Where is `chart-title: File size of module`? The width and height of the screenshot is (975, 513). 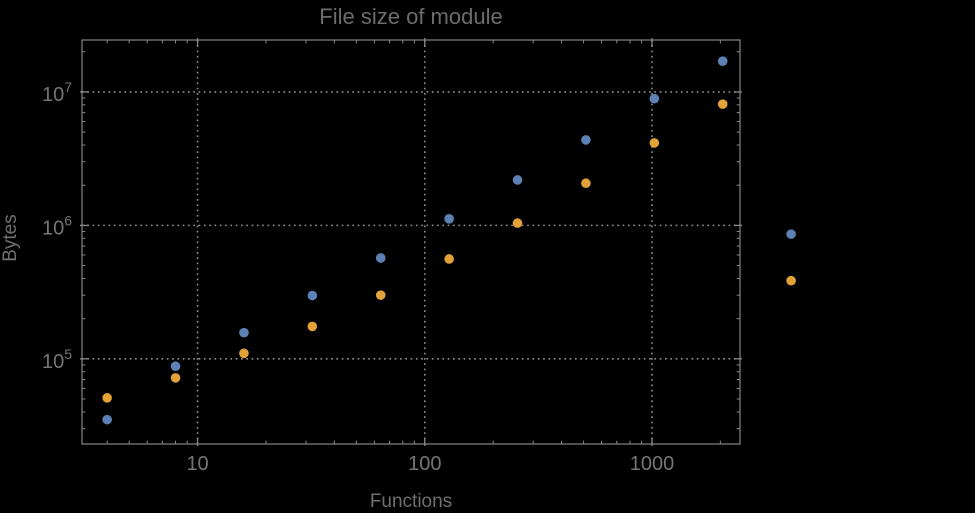
chart-title: File size of module is located at coordinates (410, 16).